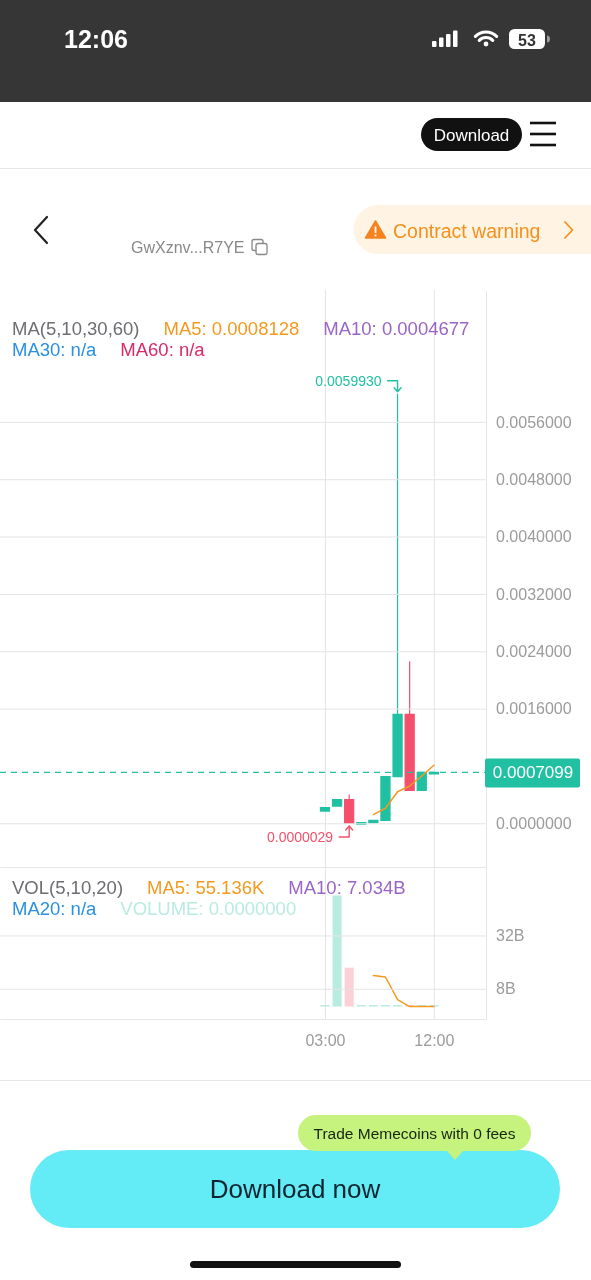  Describe the element at coordinates (68, 888) in the screenshot. I see `legend-title: VOL(5,10,20)` at that location.